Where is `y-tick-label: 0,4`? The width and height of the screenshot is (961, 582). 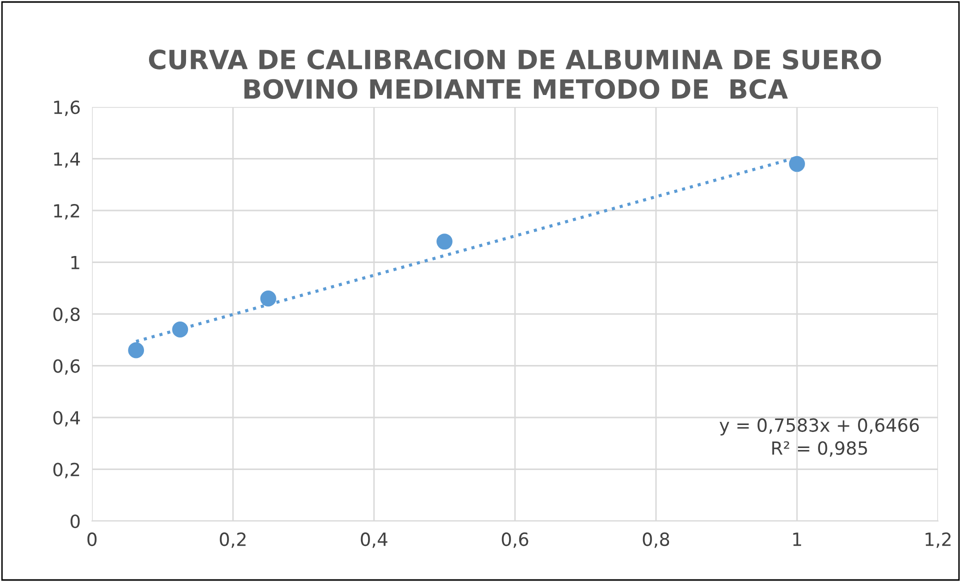
y-tick-label: 0,4 is located at coordinates (66, 418).